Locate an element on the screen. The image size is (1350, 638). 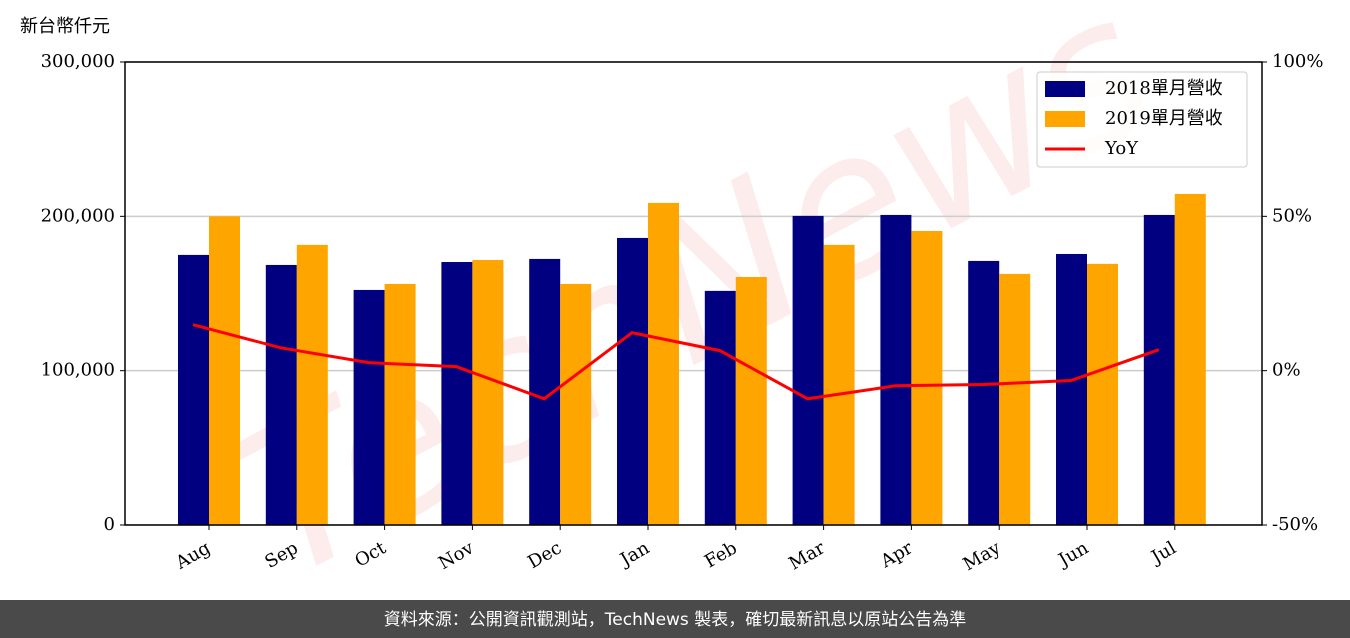
legend-label: YoY is located at coordinates (1121, 148).